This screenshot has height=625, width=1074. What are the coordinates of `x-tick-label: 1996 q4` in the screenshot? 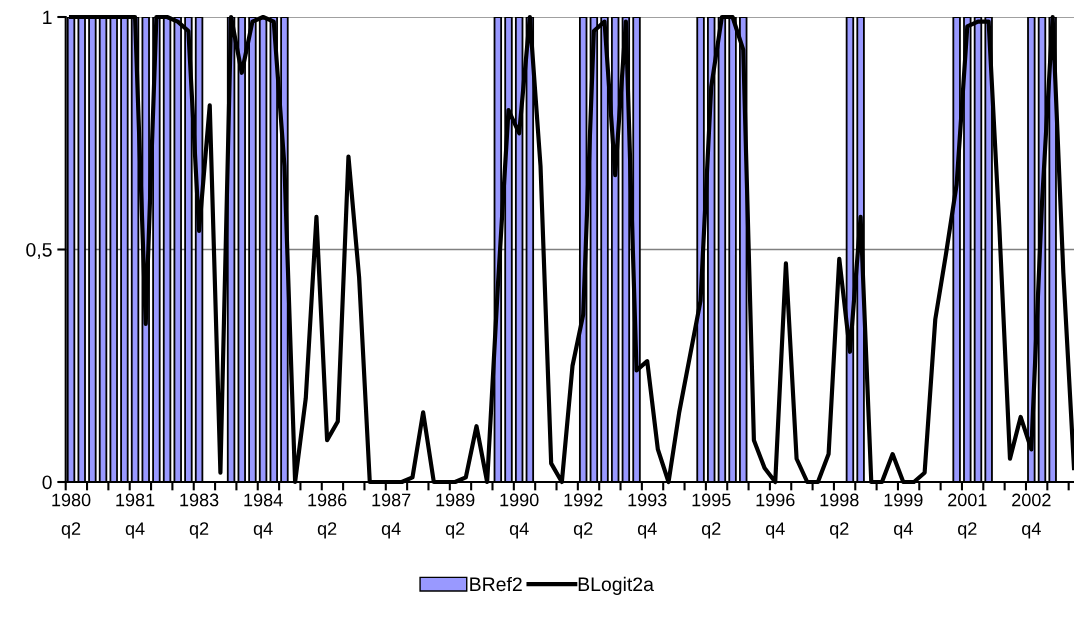 It's located at (775, 516).